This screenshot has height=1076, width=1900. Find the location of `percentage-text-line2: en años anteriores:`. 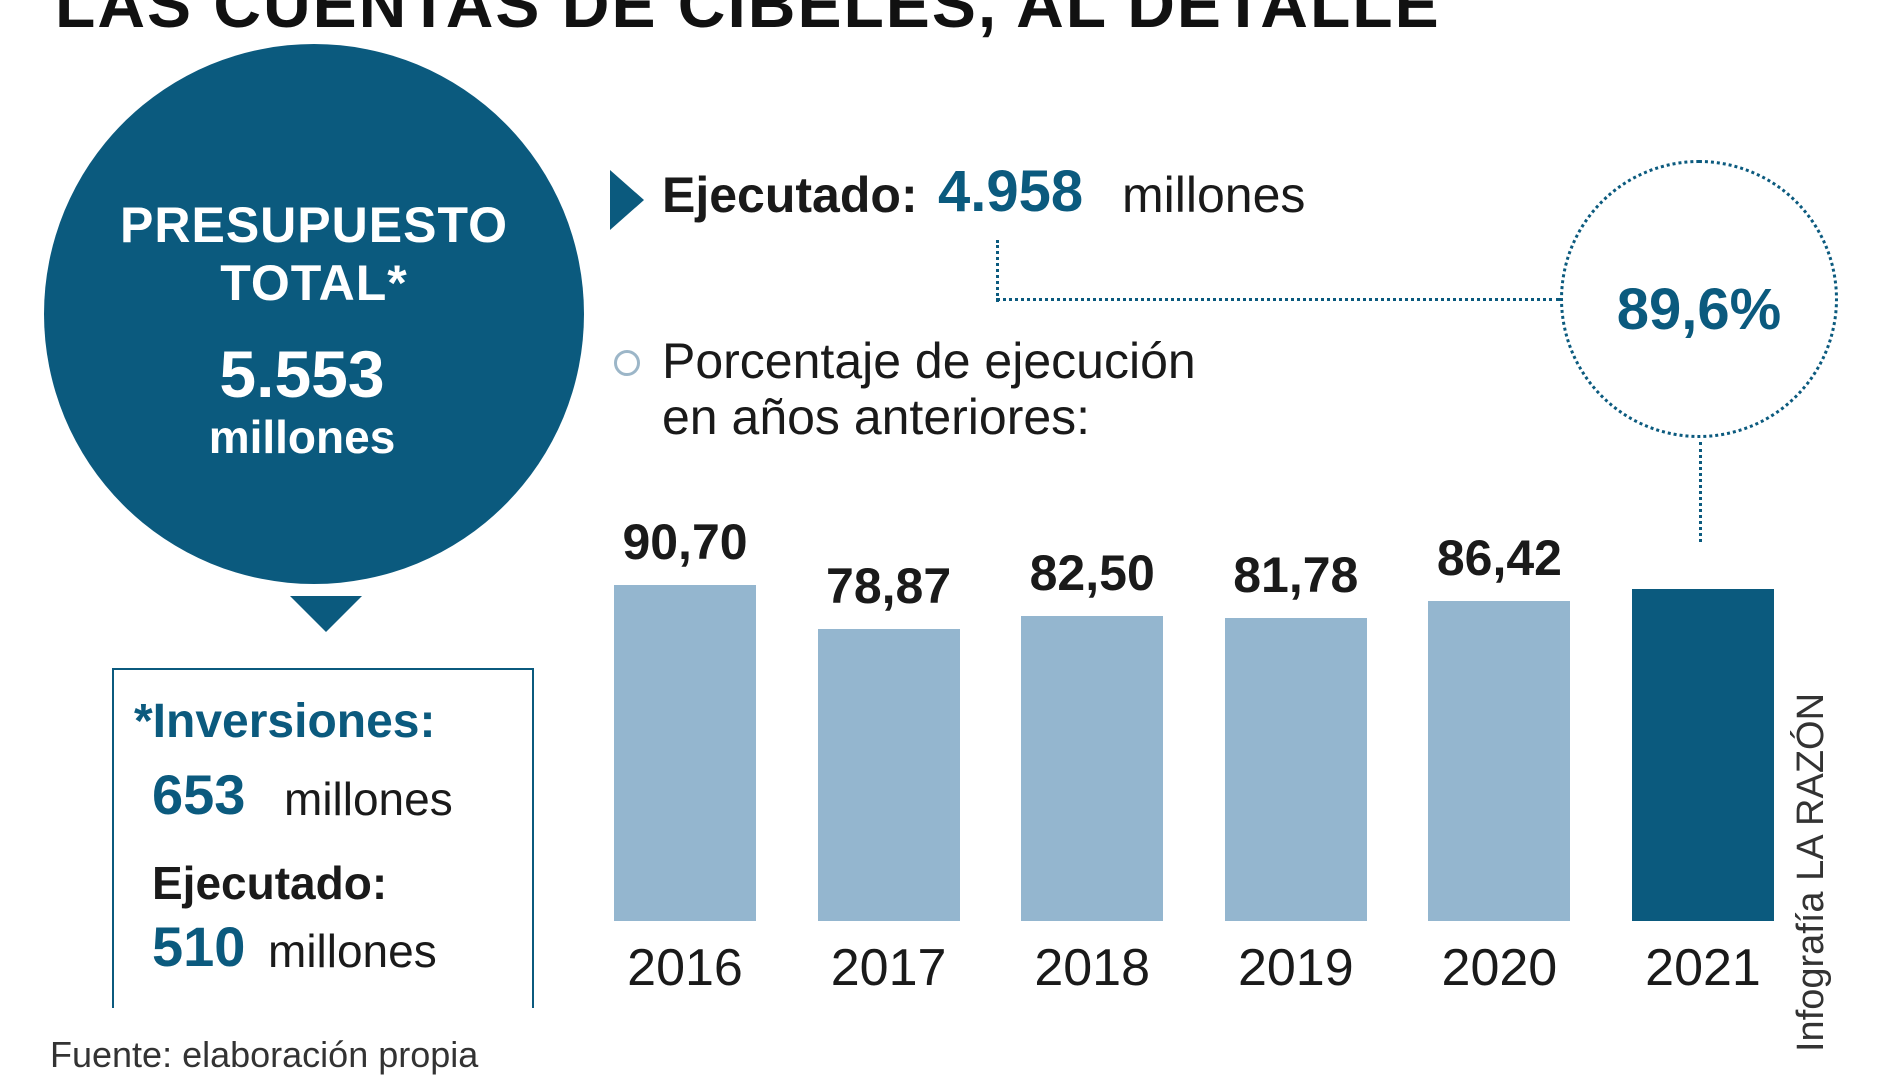

percentage-text-line2: en años anteriores: is located at coordinates (876, 417).